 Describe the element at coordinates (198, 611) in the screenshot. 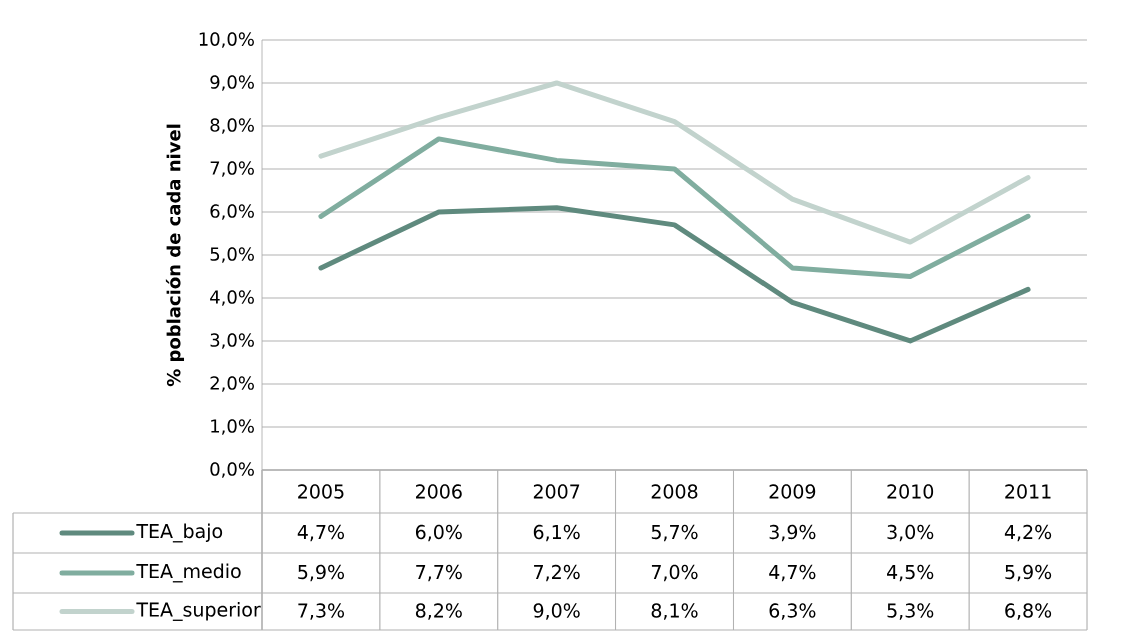

I see `legend-label: TEA_superior` at that location.